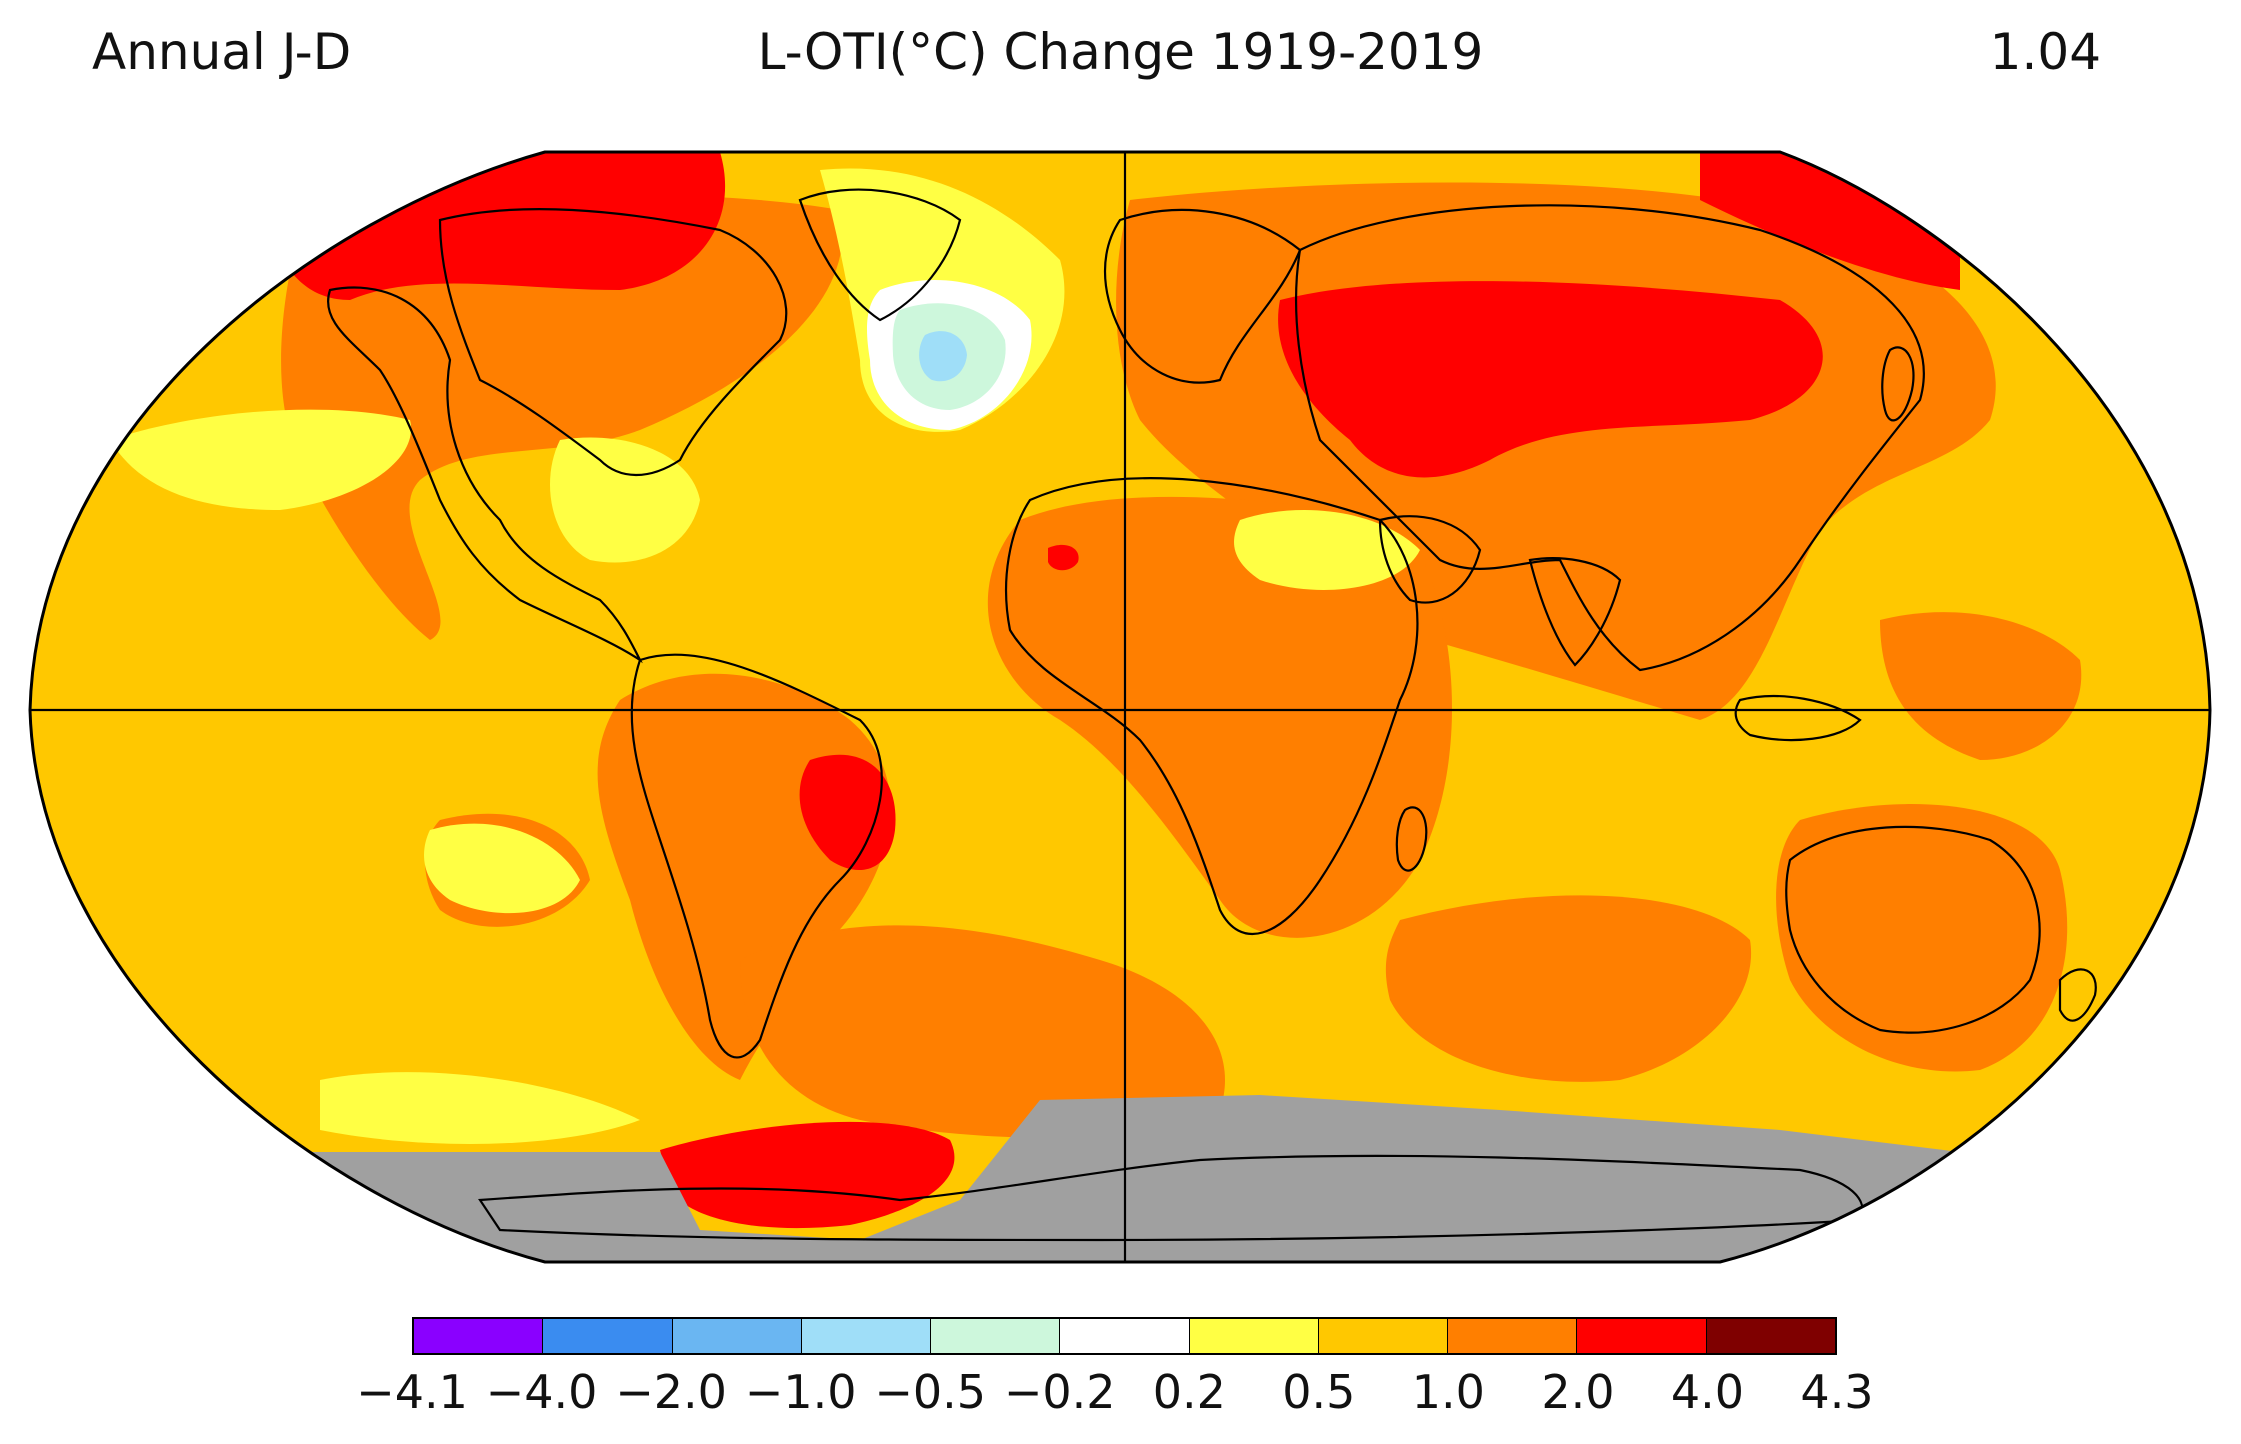  I want to click on warm-region-west-pacific, so click(1981, 686).